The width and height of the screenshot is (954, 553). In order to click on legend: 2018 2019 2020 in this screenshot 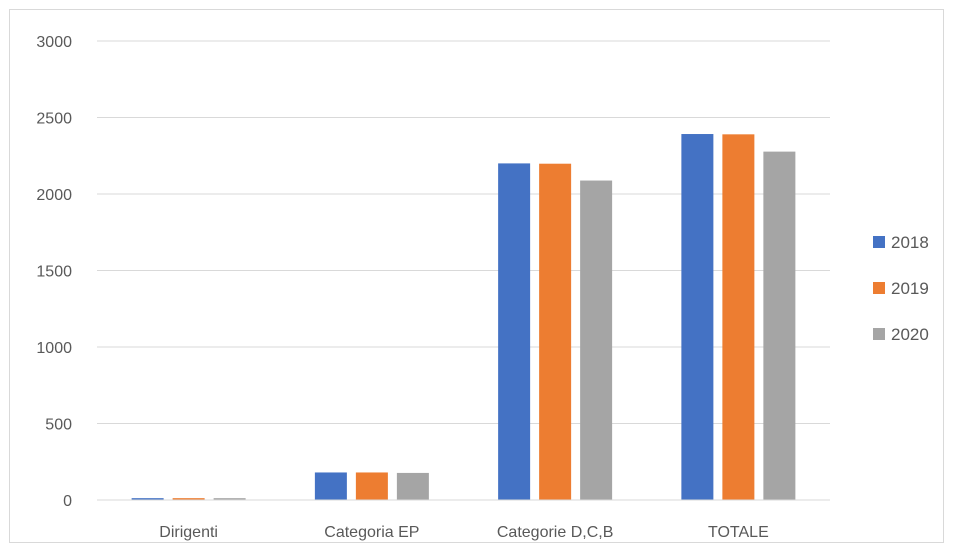, I will do `click(901, 288)`.